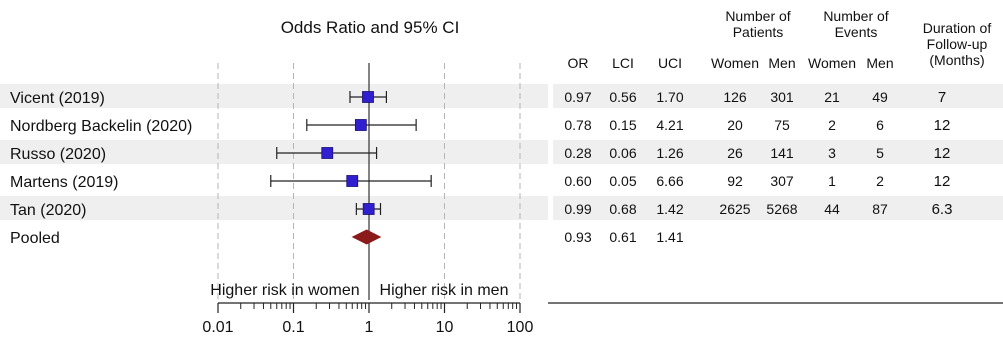 The image size is (1003, 337). What do you see at coordinates (669, 153) in the screenshot?
I see `table-cell: 1.26` at bounding box center [669, 153].